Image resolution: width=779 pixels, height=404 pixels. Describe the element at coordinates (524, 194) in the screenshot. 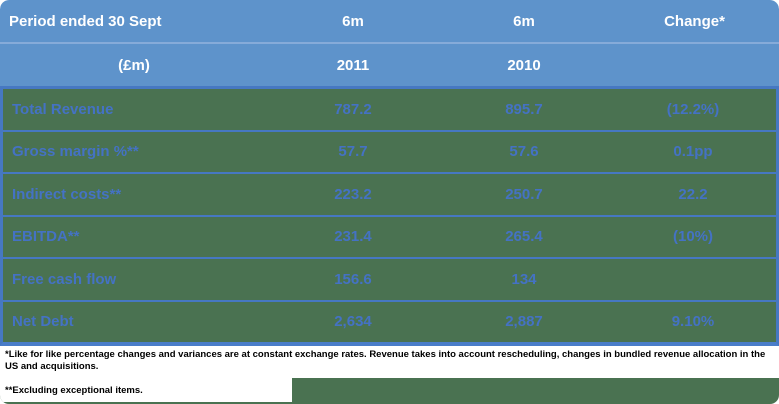

I see `value-2010: 250.7` at that location.